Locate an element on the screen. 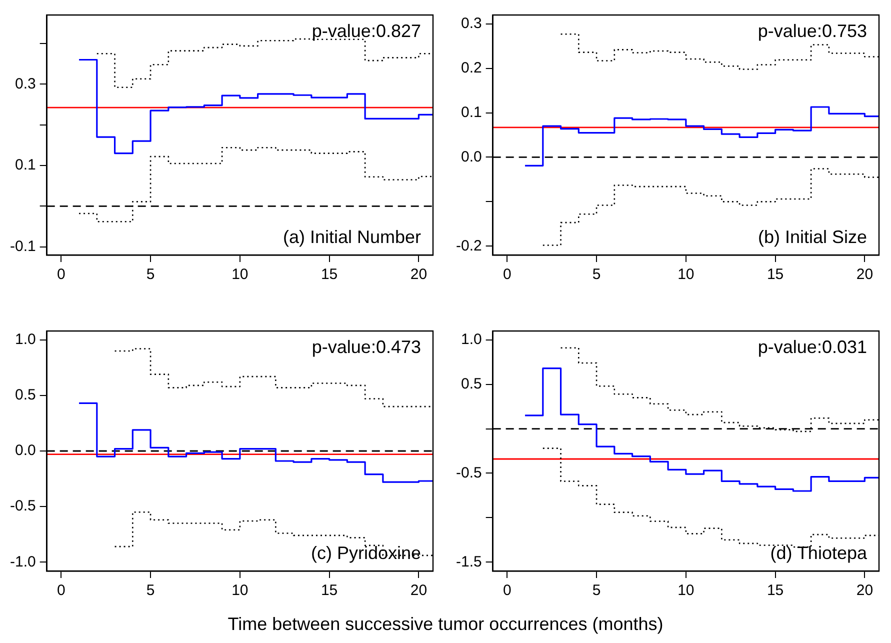 This screenshot has width=891, height=643. annotation: (a) Initial Number is located at coordinates (351, 236).